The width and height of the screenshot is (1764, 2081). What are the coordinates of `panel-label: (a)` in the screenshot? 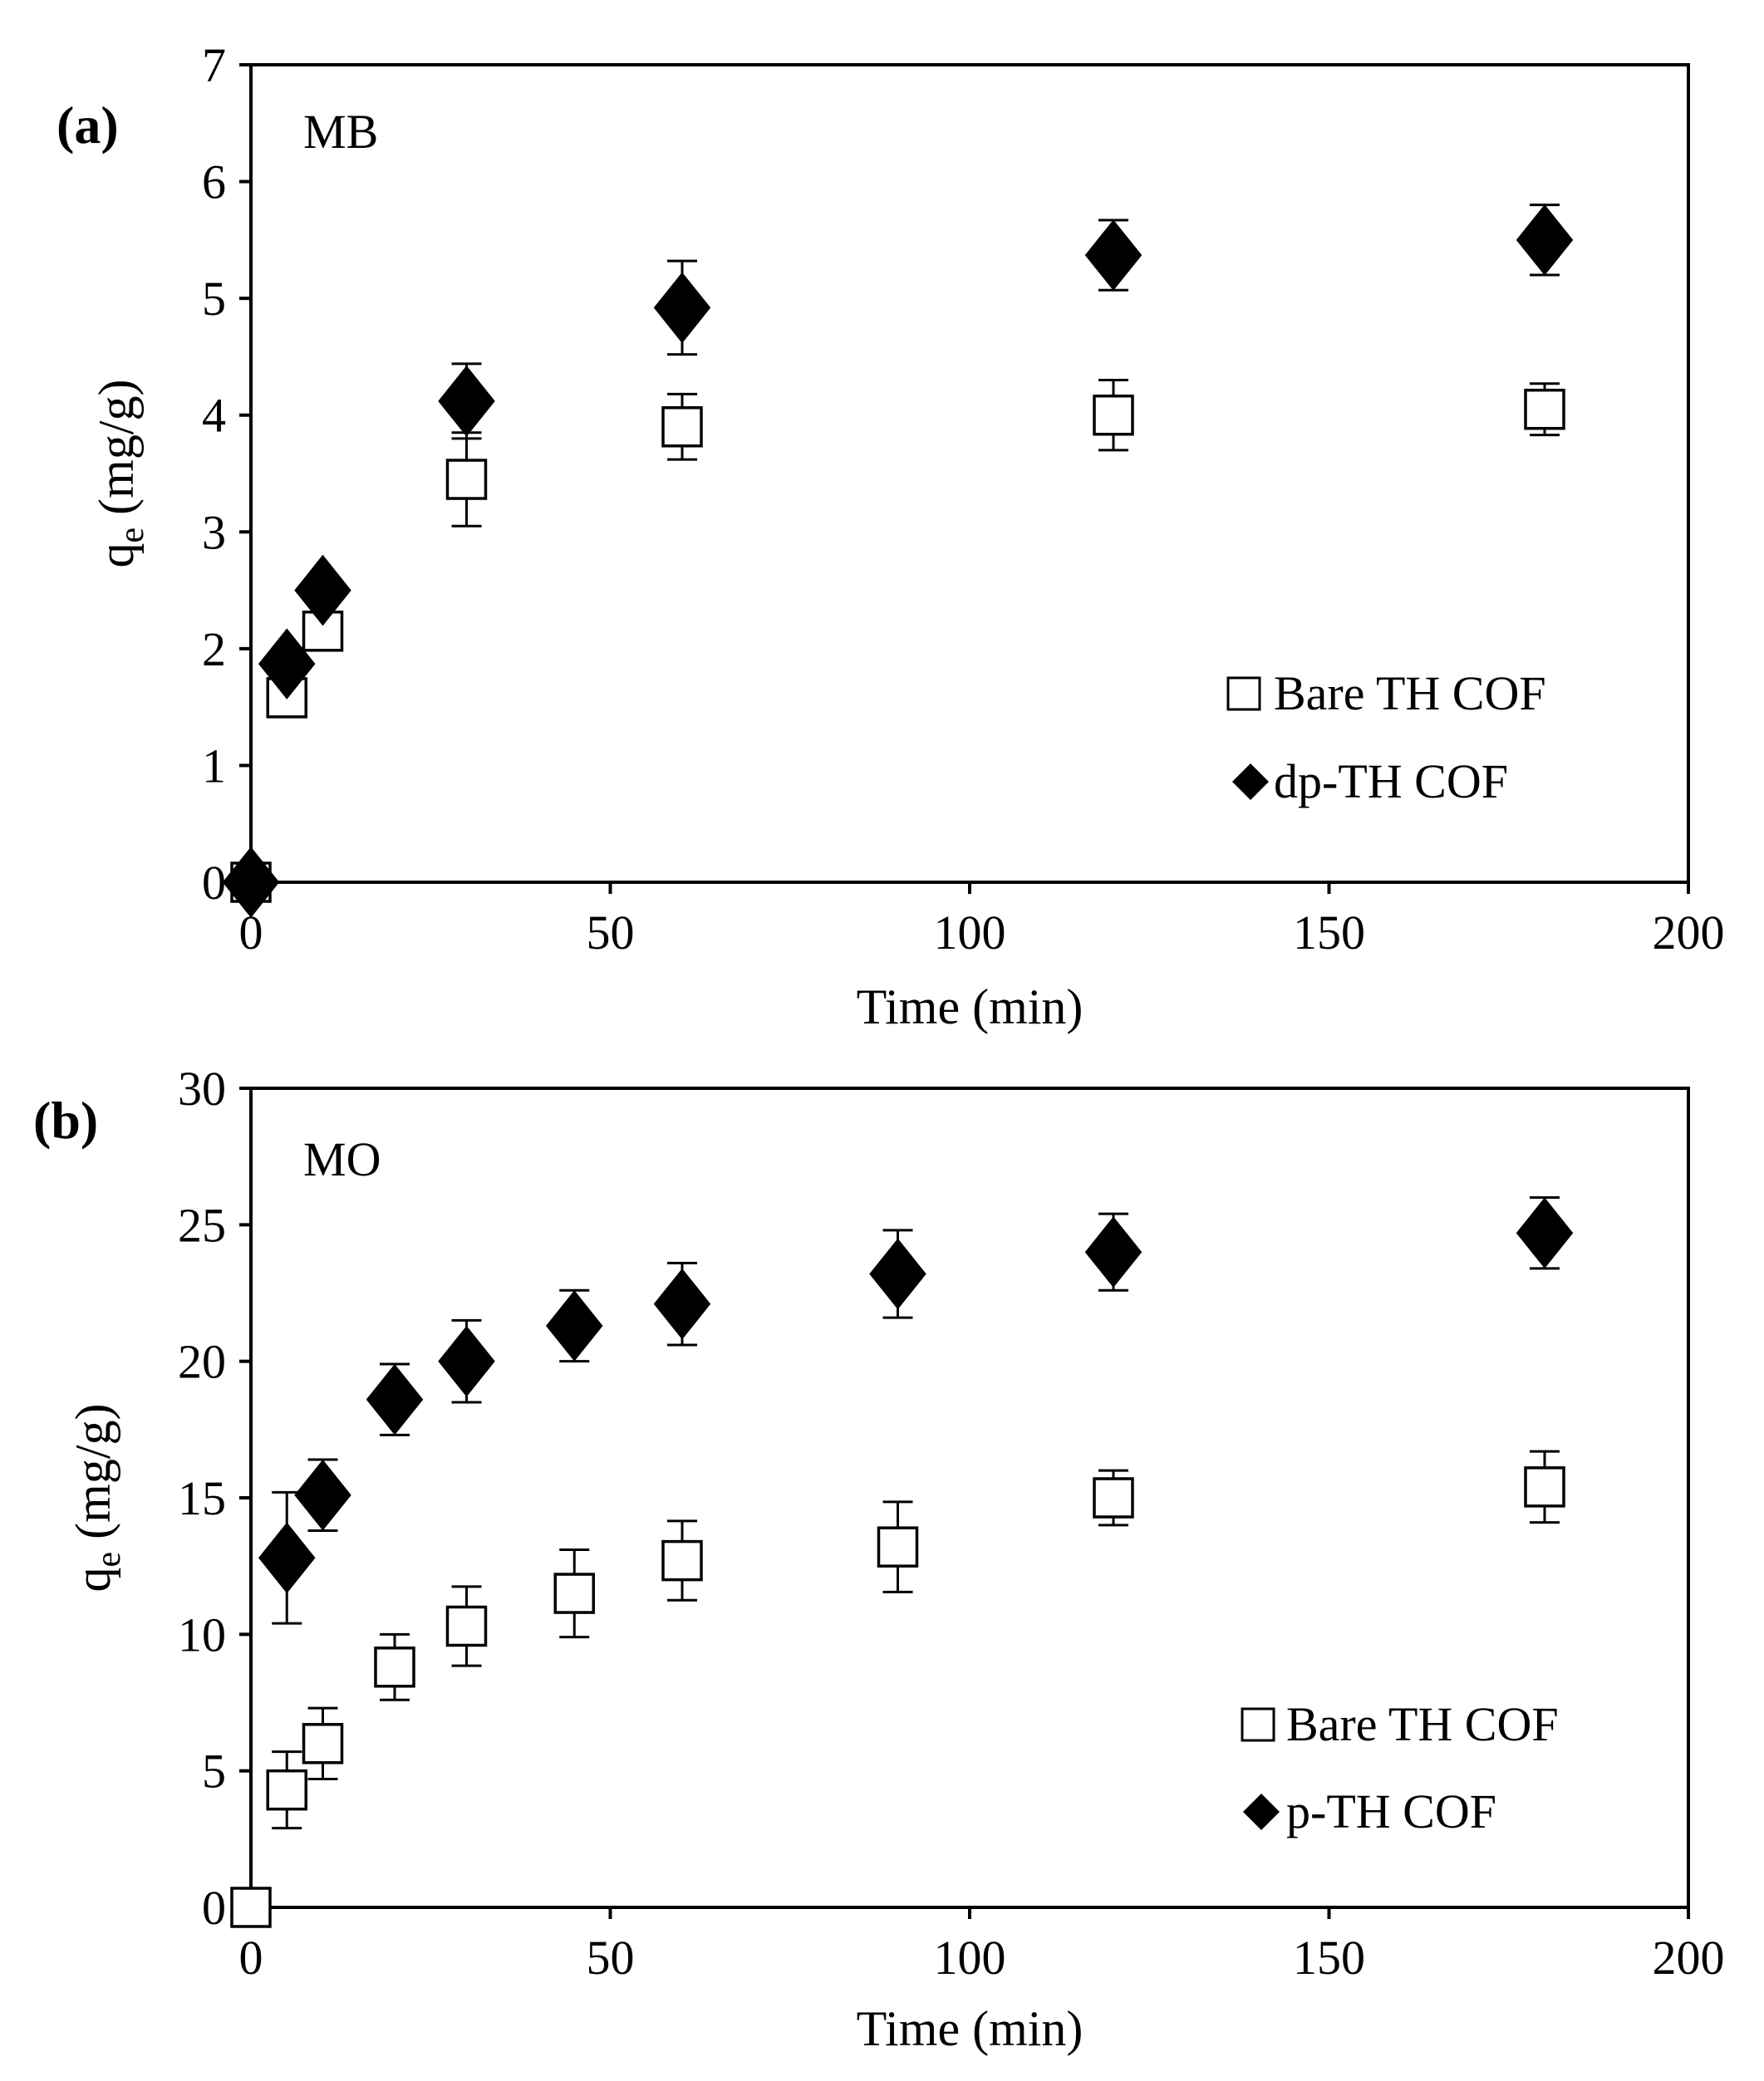 It's located at (88, 125).